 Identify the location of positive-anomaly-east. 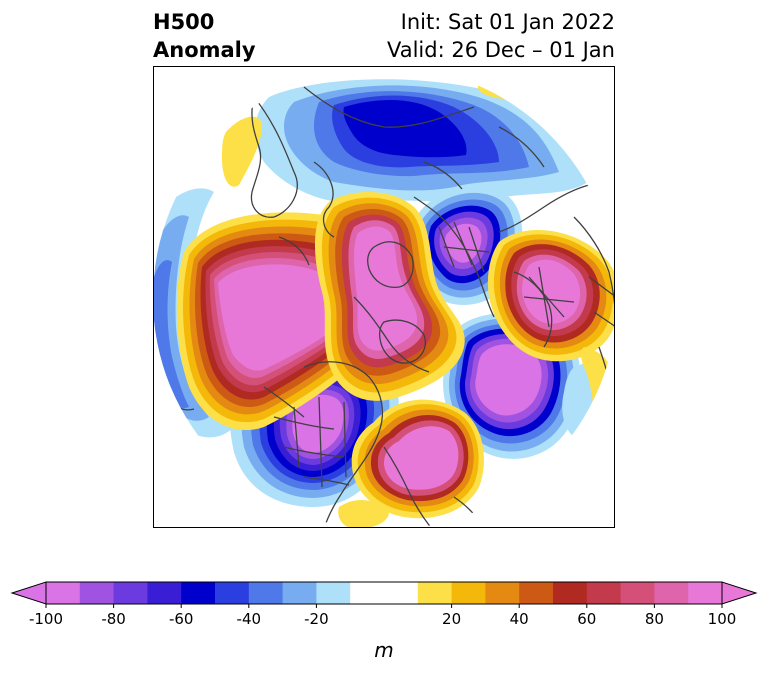
(550, 296).